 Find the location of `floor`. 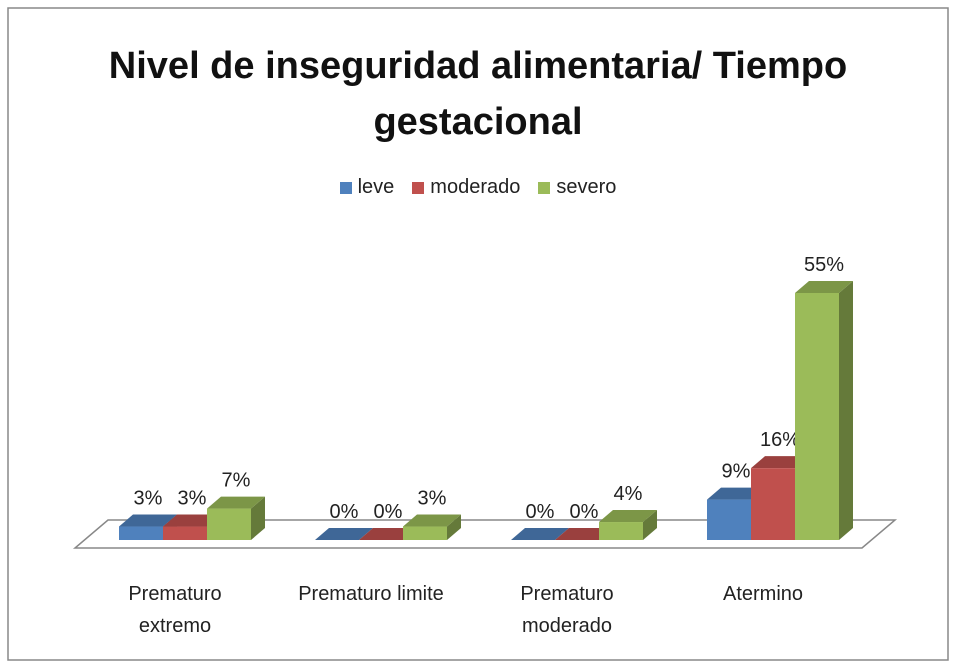

floor is located at coordinates (485, 534).